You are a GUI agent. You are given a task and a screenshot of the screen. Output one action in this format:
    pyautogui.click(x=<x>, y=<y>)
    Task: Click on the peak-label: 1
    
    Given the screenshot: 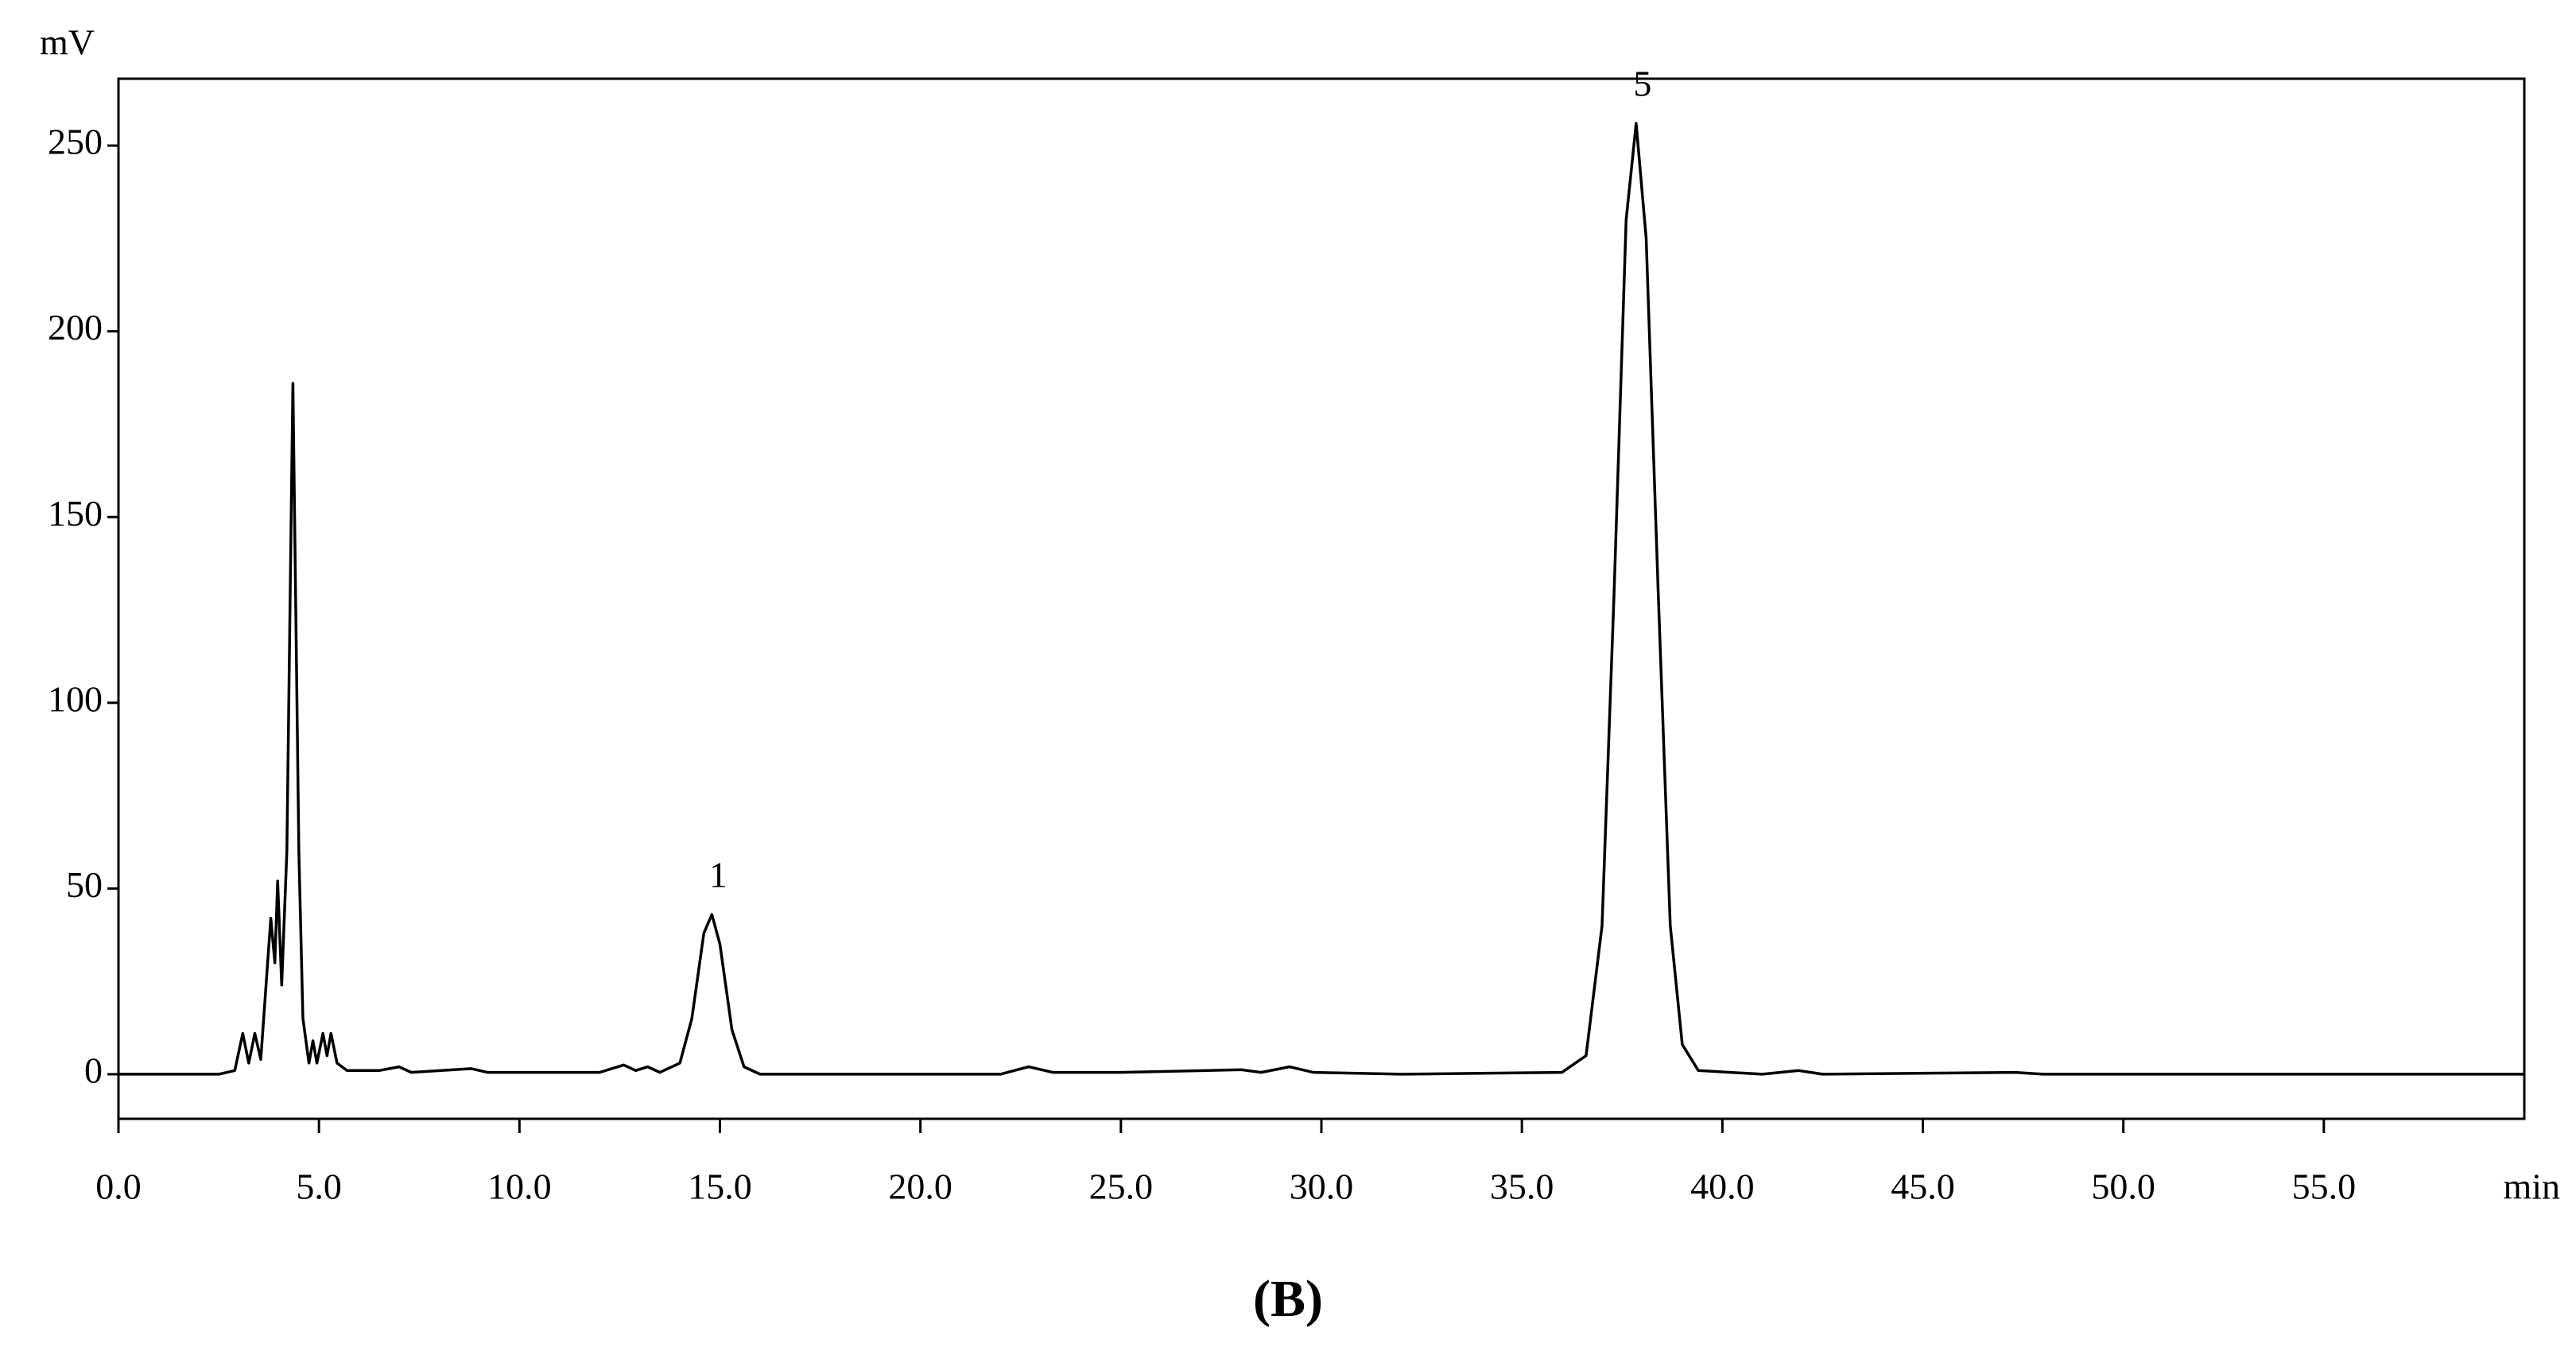 What is the action you would take?
    pyautogui.click(x=718, y=875)
    